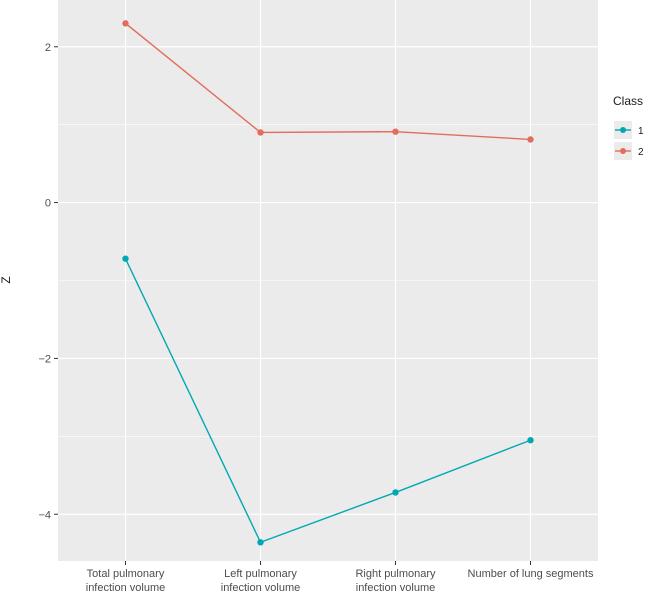 The image size is (649, 592). What do you see at coordinates (641, 152) in the screenshot?
I see `legend-label: 2` at bounding box center [641, 152].